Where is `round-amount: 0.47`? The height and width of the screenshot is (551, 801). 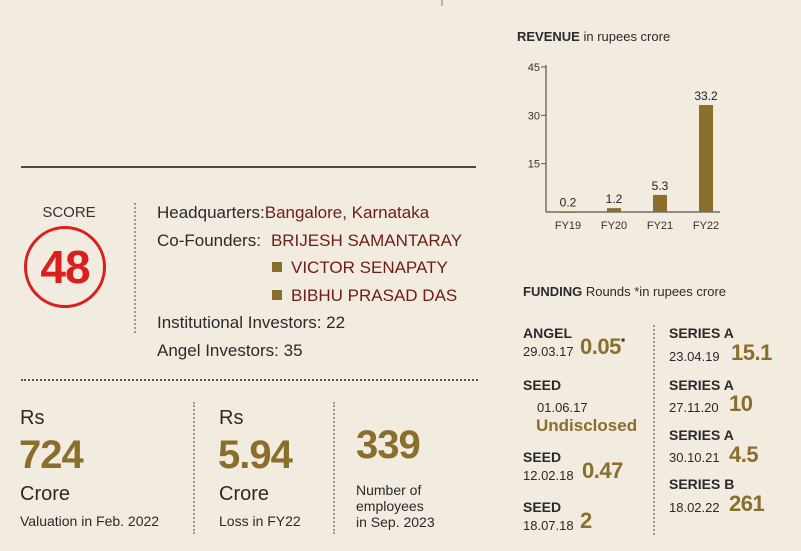
round-amount: 0.47 is located at coordinates (602, 470).